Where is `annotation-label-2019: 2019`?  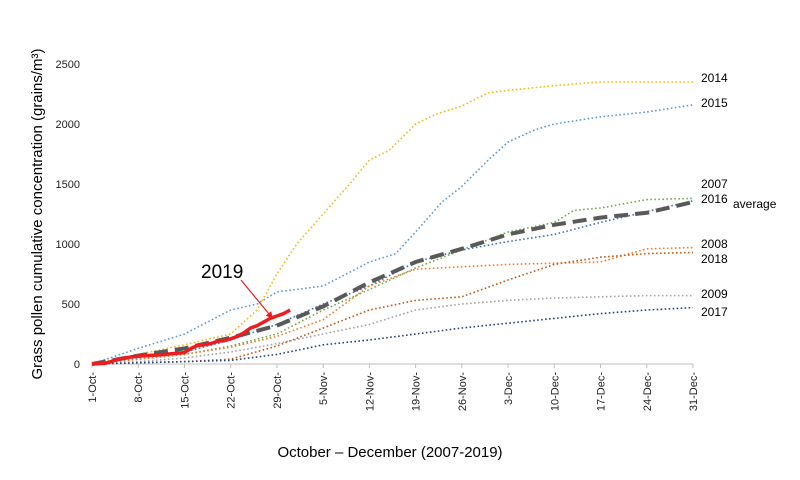
annotation-label-2019: 2019 is located at coordinates (222, 272).